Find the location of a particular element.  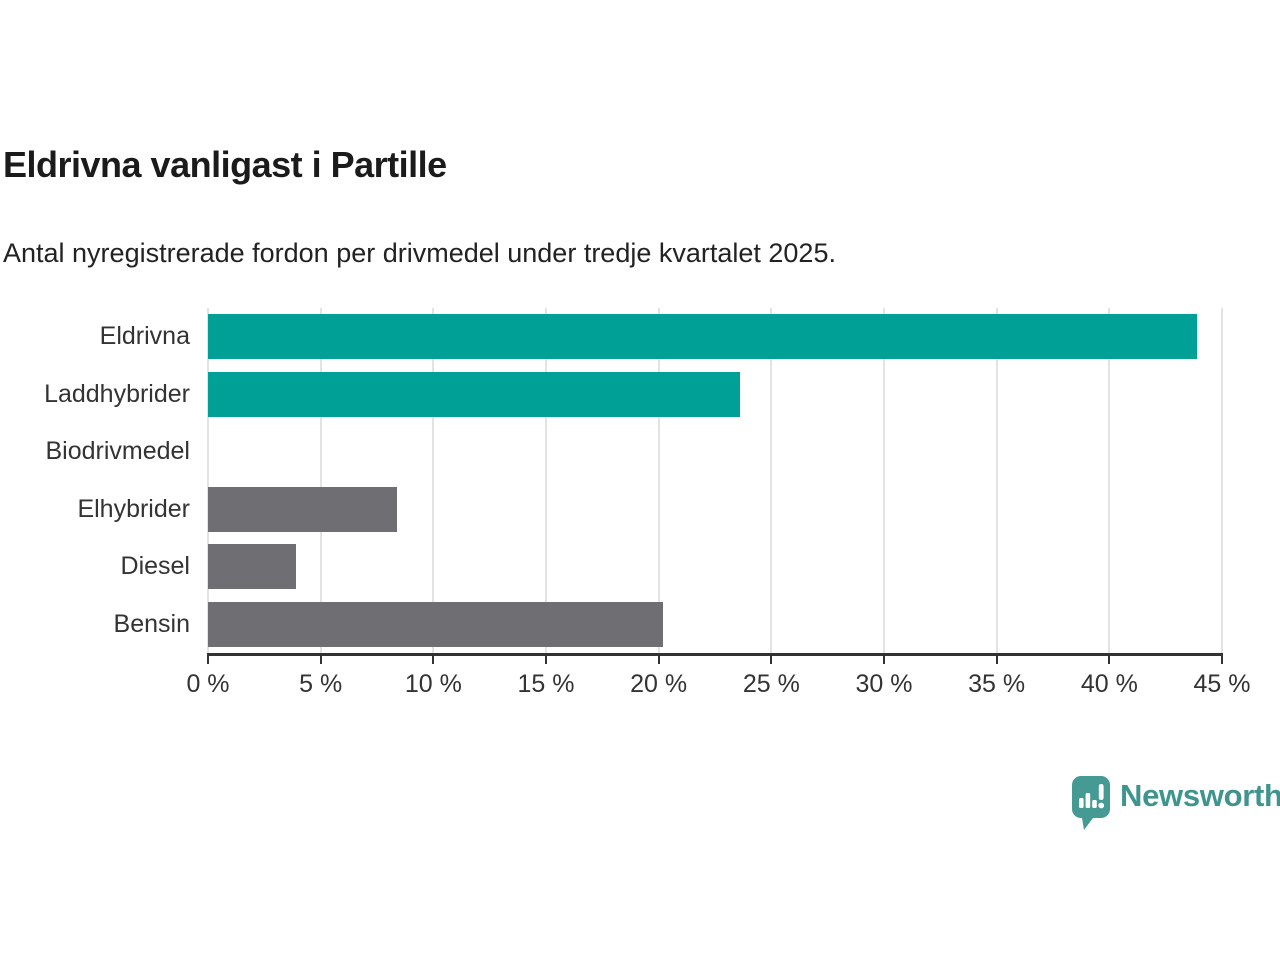

x-axis-tick-label: 10 % is located at coordinates (433, 684).